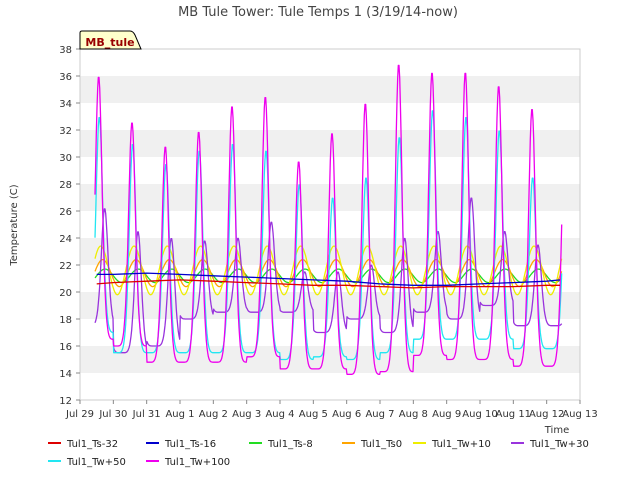 The height and width of the screenshot is (484, 640). Describe the element at coordinates (65, 374) in the screenshot. I see `y-tick-label: 14` at that location.